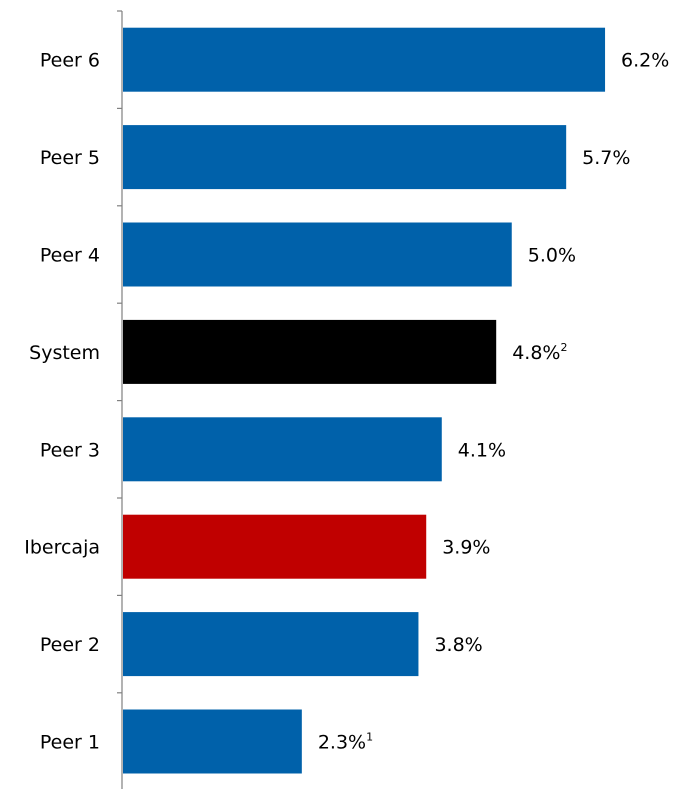  Describe the element at coordinates (645, 61) in the screenshot. I see `value-label: 6.2%` at that location.